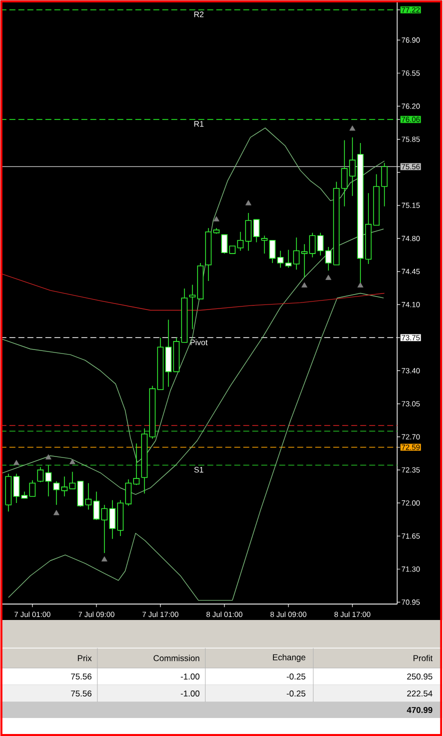  Describe the element at coordinates (420, 677) in the screenshot. I see `text: 250.95` at that location.